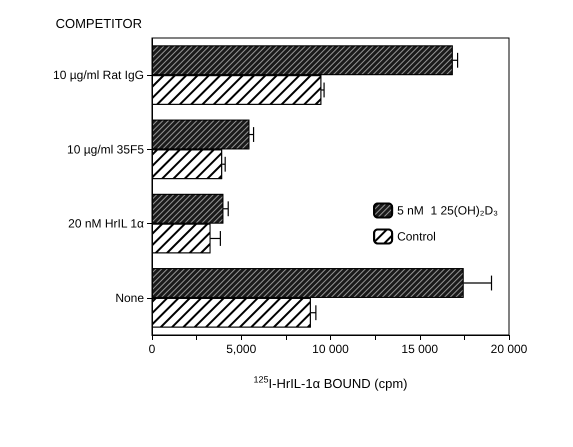 The height and width of the screenshot is (447, 573). What do you see at coordinates (99, 23) in the screenshot?
I see `y-axis-title: COMPETITOR` at bounding box center [99, 23].